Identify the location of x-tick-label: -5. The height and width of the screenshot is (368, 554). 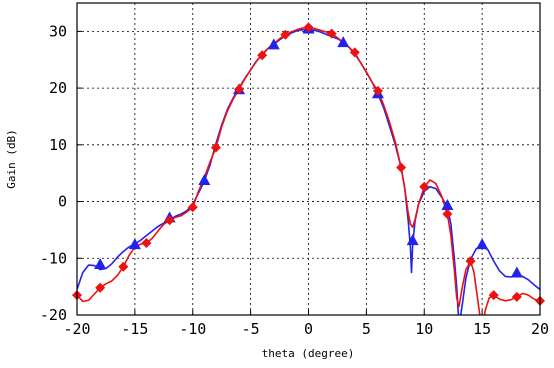
(251, 329).